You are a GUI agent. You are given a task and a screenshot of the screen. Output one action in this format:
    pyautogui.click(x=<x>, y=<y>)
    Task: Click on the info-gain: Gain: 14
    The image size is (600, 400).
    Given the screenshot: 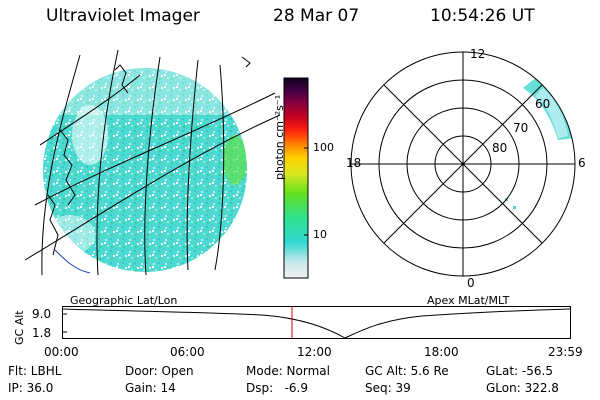 What is the action you would take?
    pyautogui.click(x=150, y=388)
    